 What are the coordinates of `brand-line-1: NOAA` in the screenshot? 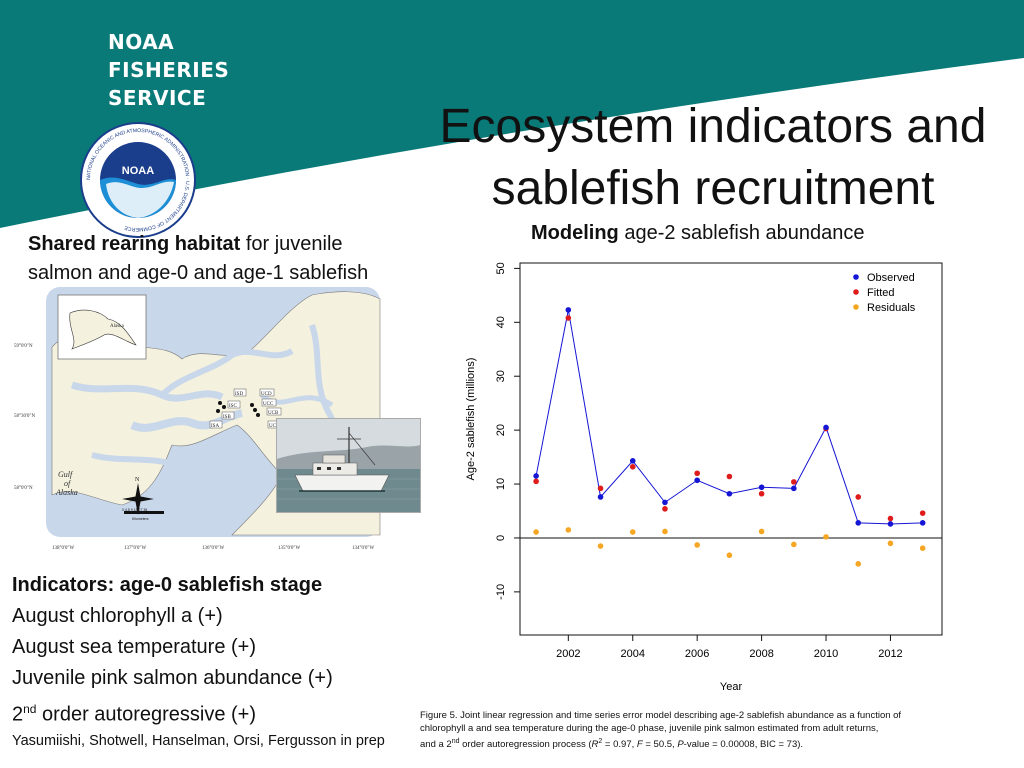 It's located at (141, 42).